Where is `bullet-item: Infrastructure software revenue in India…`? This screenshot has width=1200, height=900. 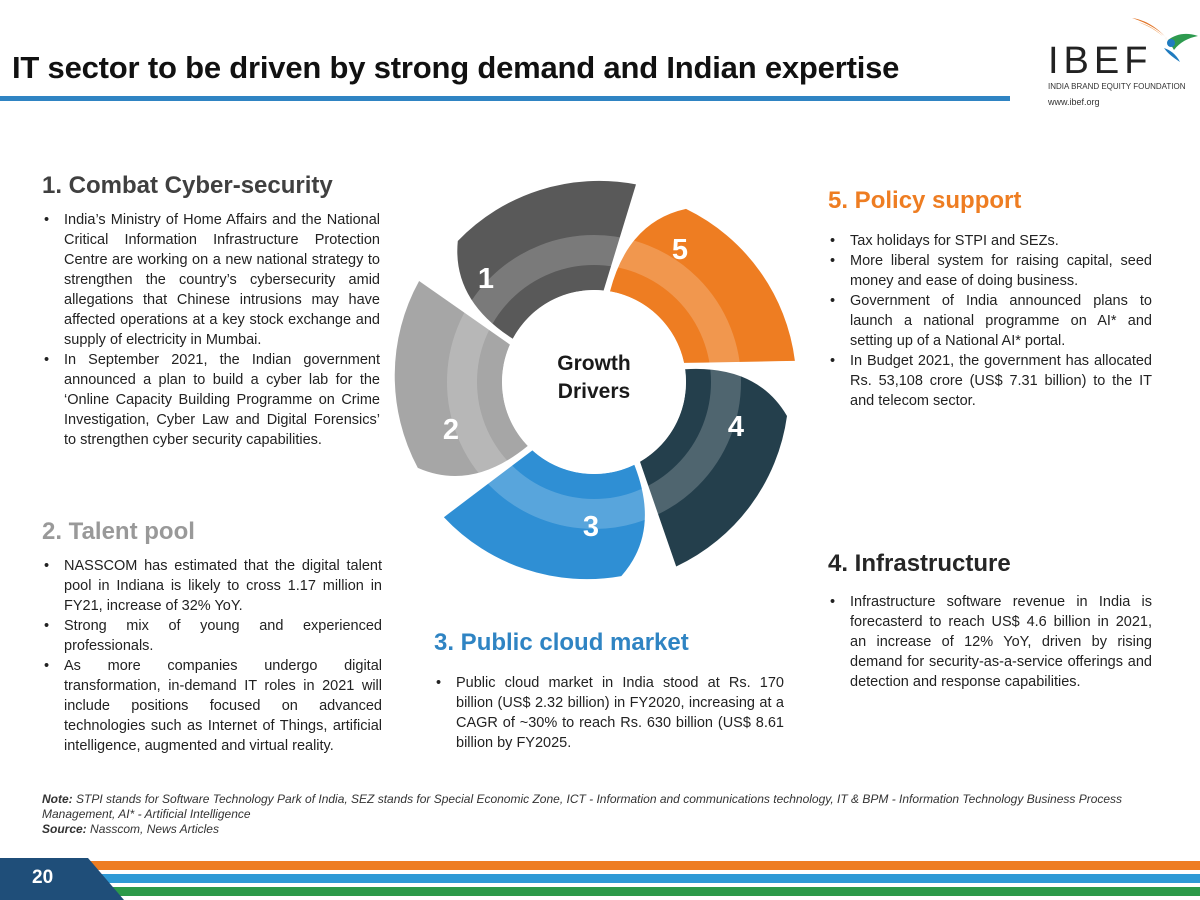 bullet-item: Infrastructure software revenue in India… is located at coordinates (990, 642).